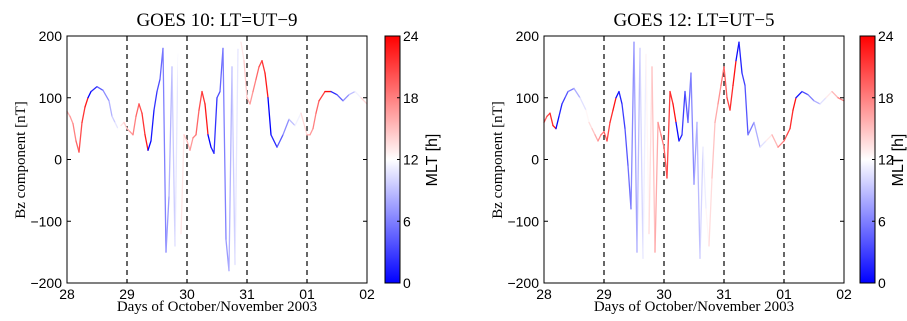  What do you see at coordinates (21, 159) in the screenshot?
I see `y-axis-label: Bz component [nT]` at bounding box center [21, 159].